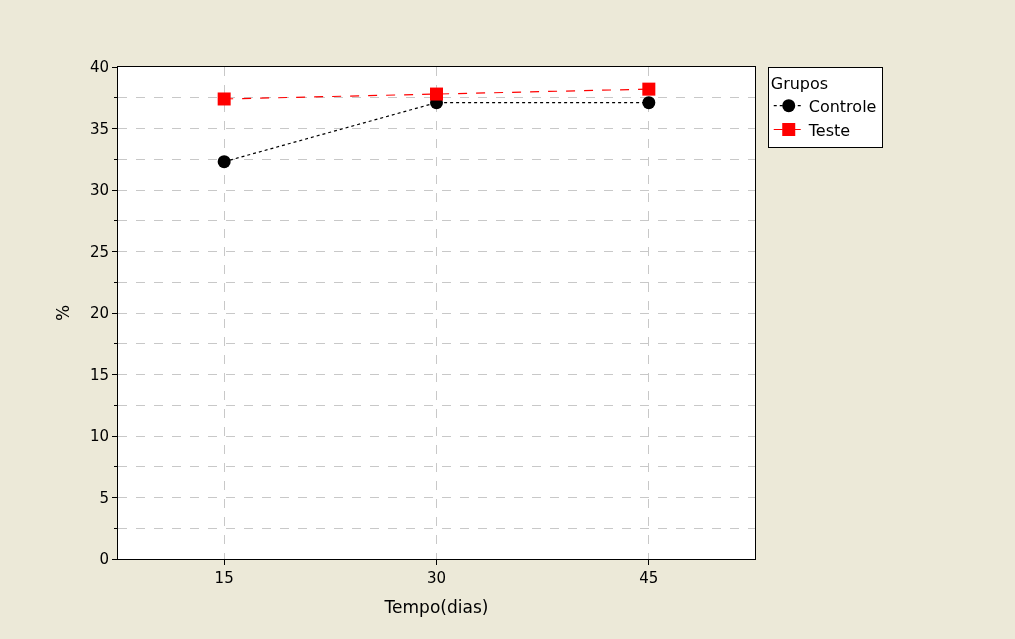  What do you see at coordinates (99, 436) in the screenshot?
I see `y-tick-label: 10` at bounding box center [99, 436].